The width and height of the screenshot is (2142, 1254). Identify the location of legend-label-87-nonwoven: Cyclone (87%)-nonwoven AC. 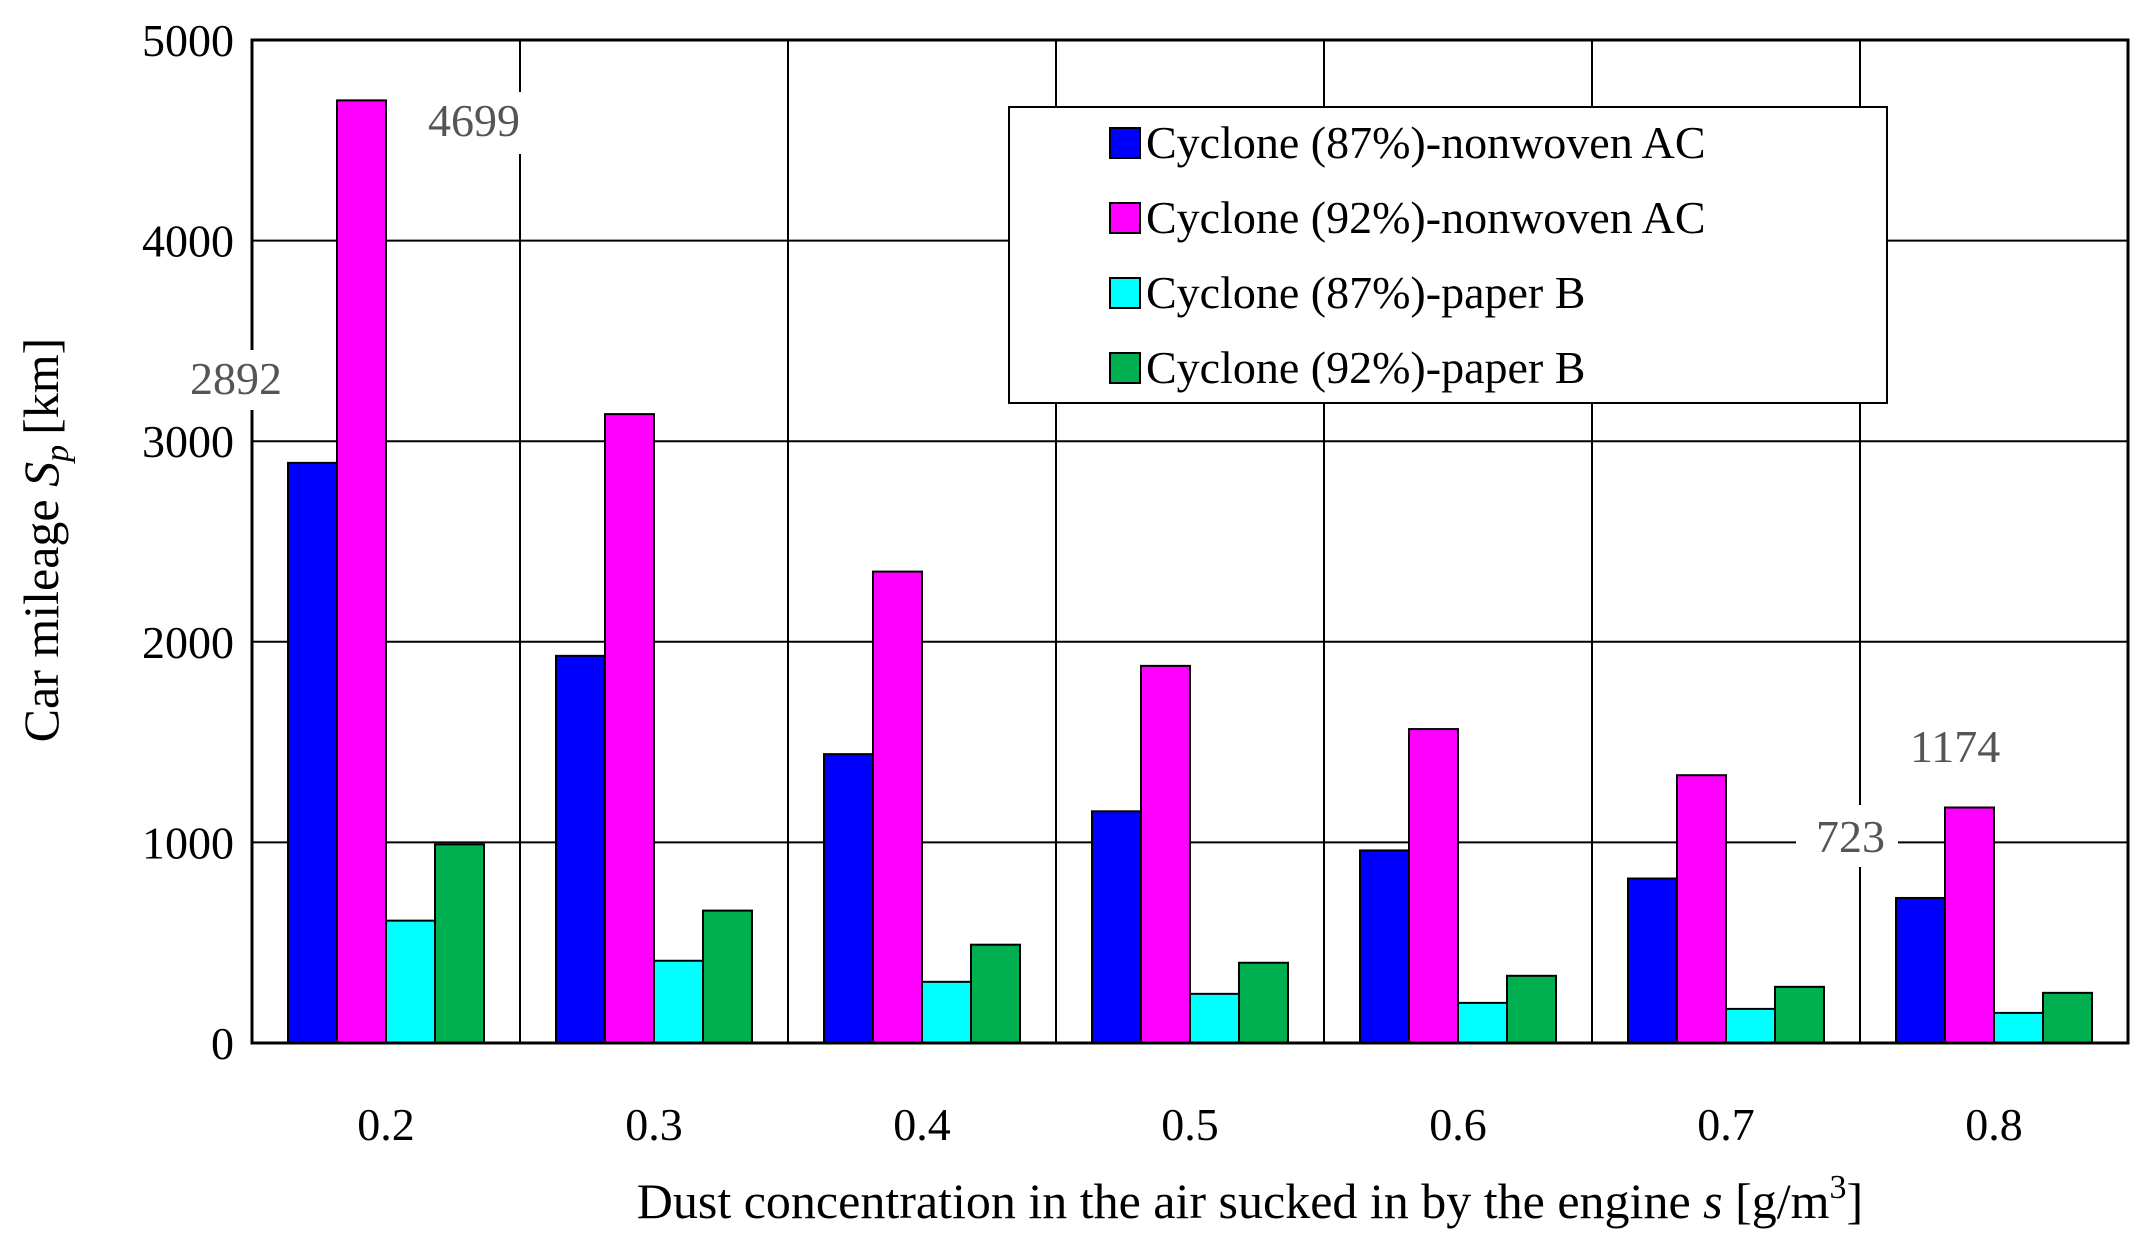
(1426, 142).